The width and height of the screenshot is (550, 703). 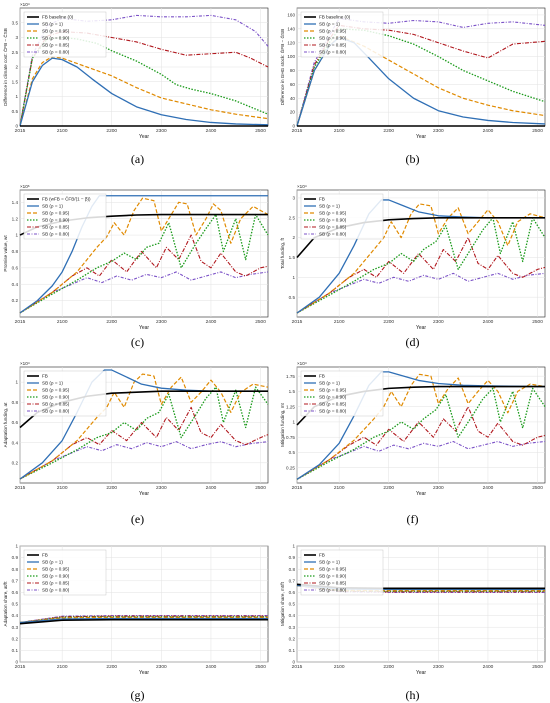 I want to click on caption-c: (c), so click(x=137, y=342).